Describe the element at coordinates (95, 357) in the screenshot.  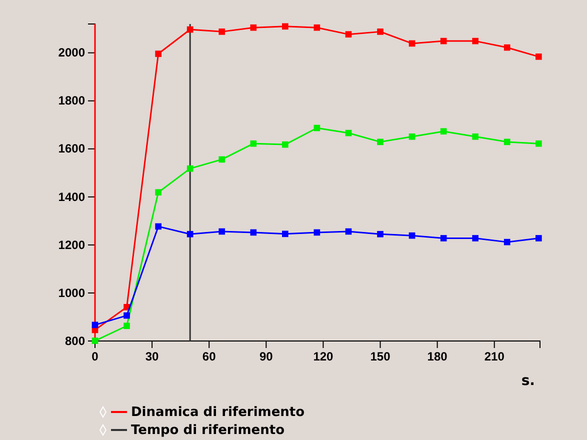
I see `x-tick-label: 0` at that location.